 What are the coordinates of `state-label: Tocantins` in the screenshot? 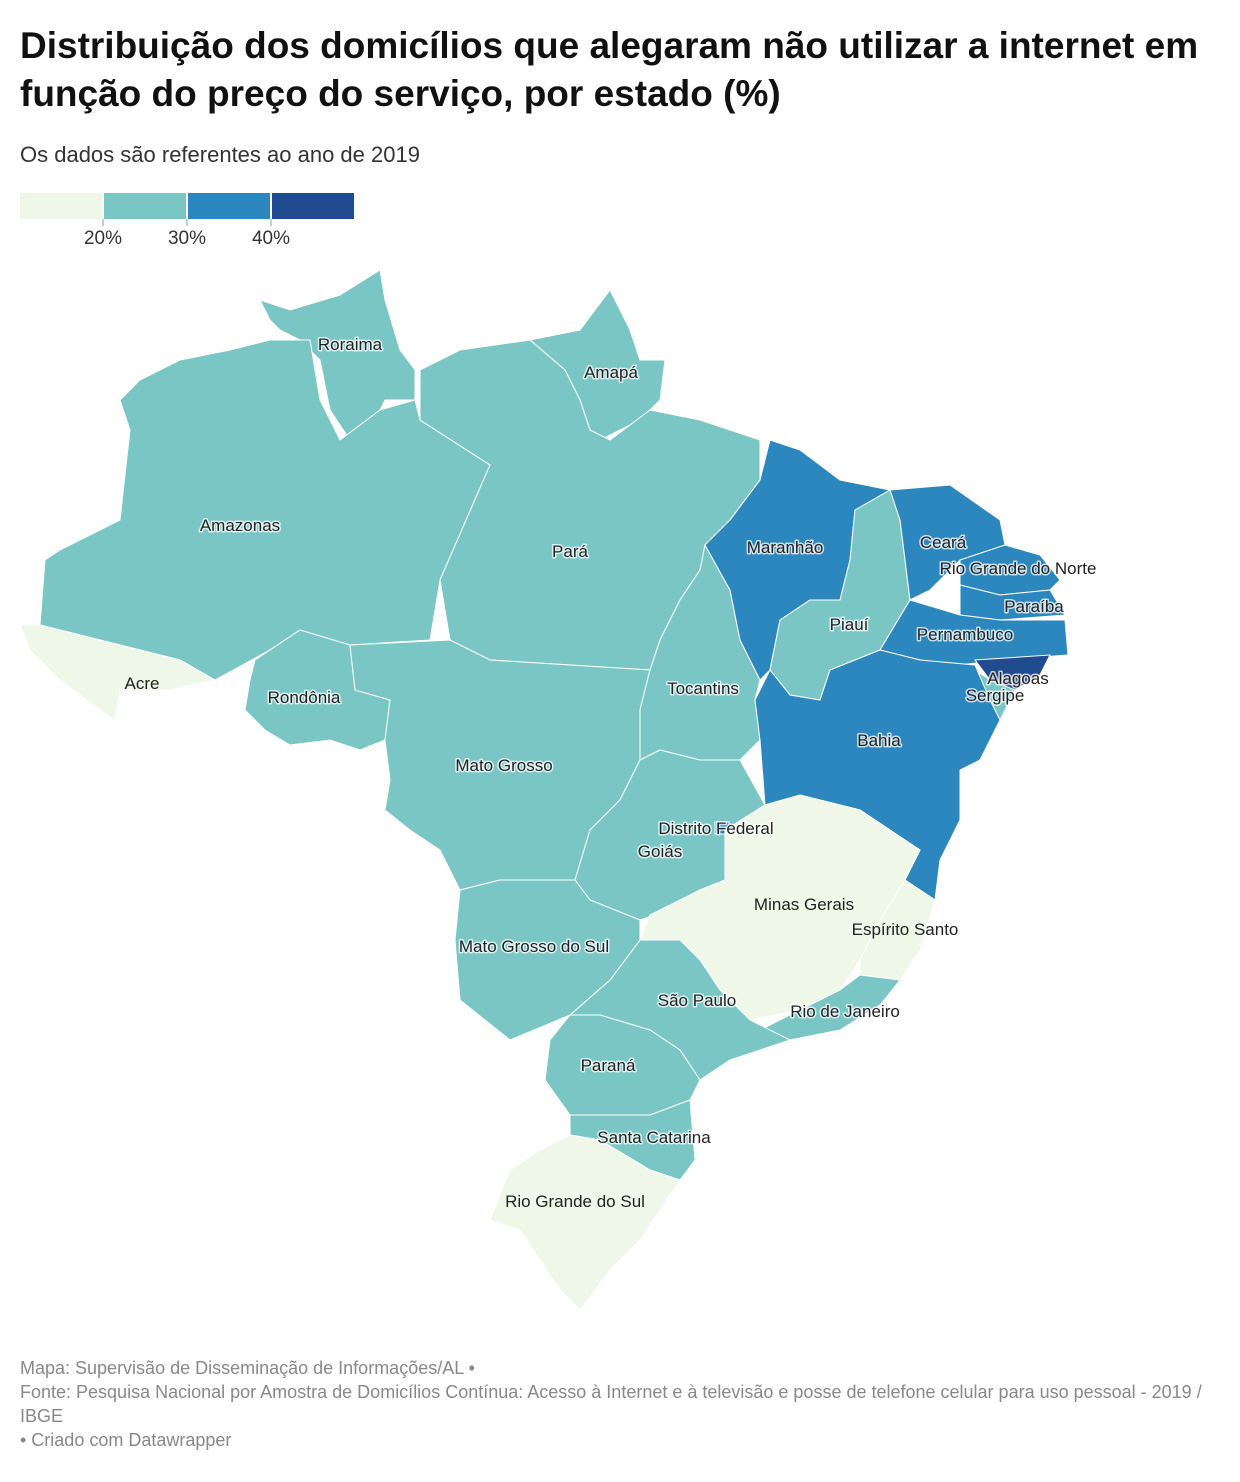 It's located at (703, 688).